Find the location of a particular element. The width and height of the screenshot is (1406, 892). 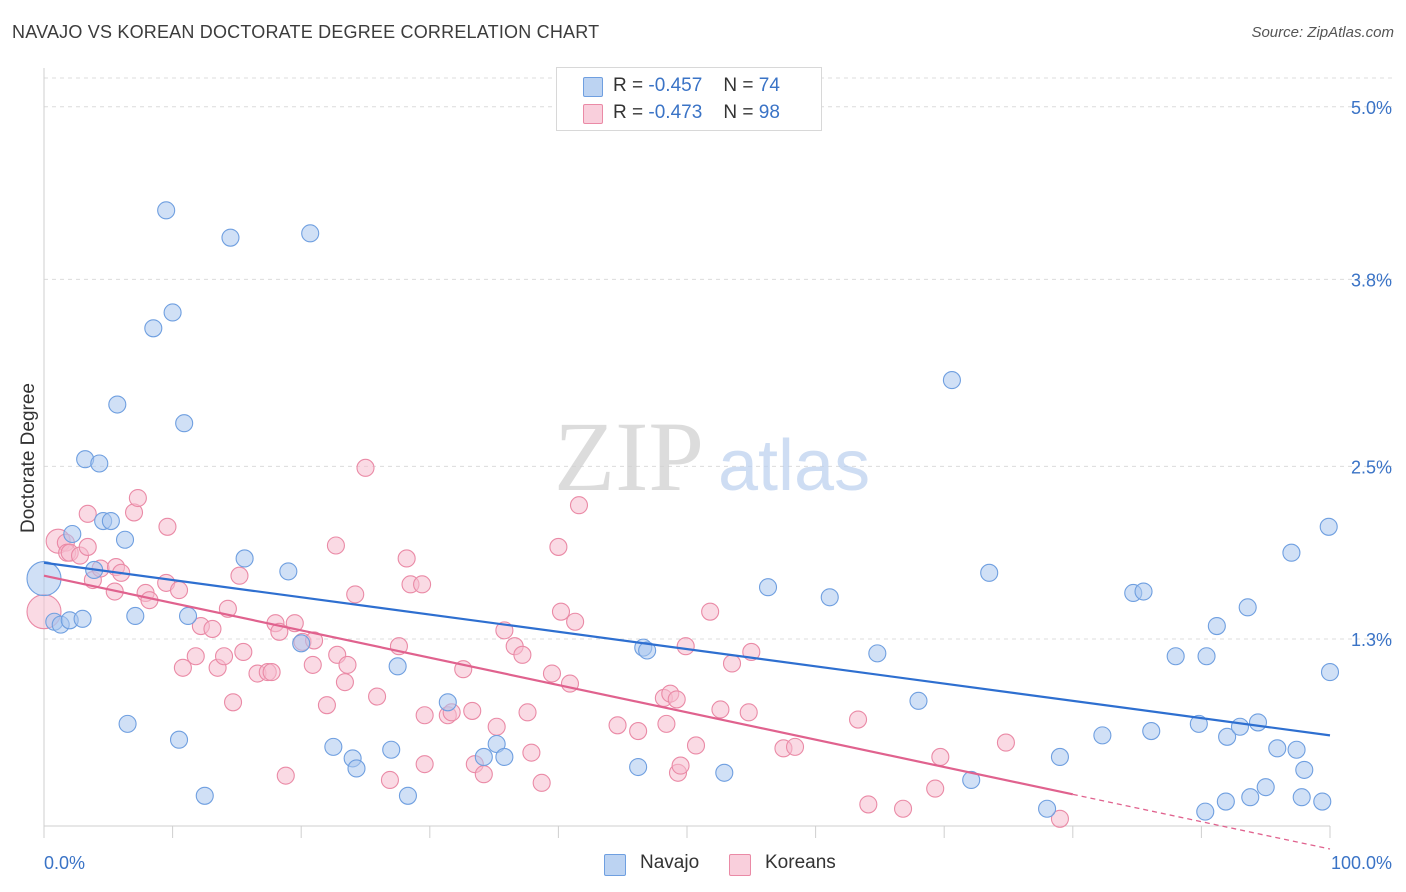

legend-n-value: 74 is located at coordinates (769, 85).